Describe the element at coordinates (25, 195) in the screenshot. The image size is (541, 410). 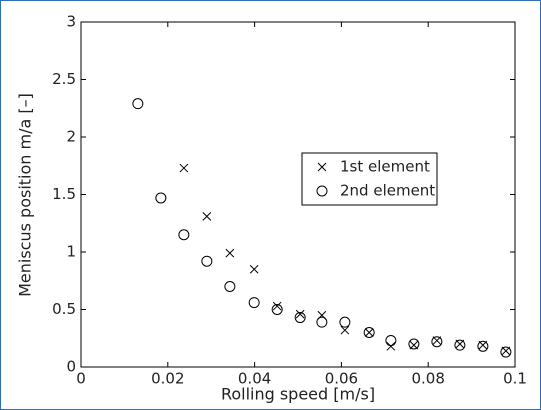
I see `y-axis-label: Meniscus position m/a [–]` at that location.